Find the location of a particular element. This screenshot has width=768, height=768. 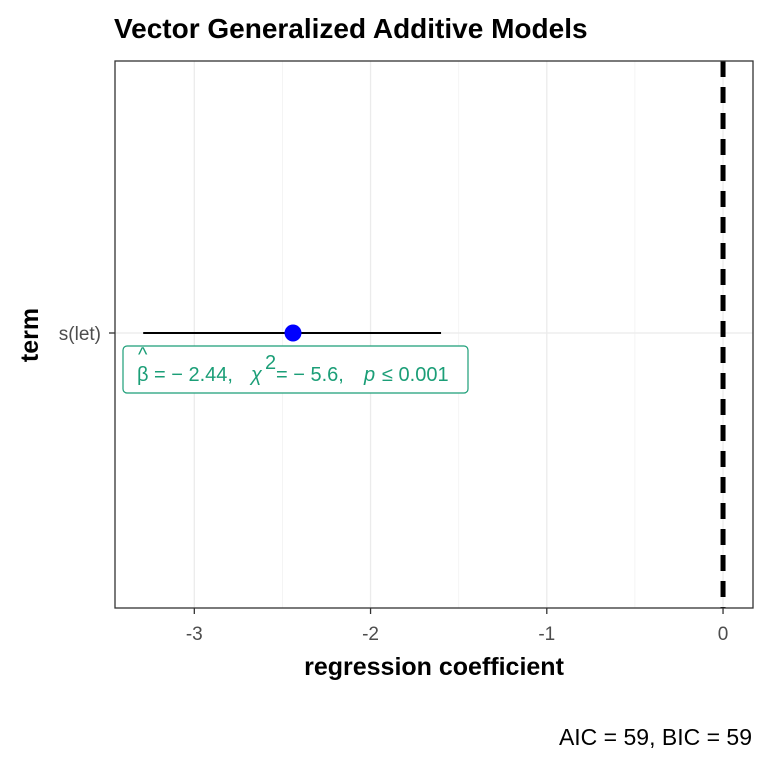

p-symbol: p is located at coordinates (369, 375).